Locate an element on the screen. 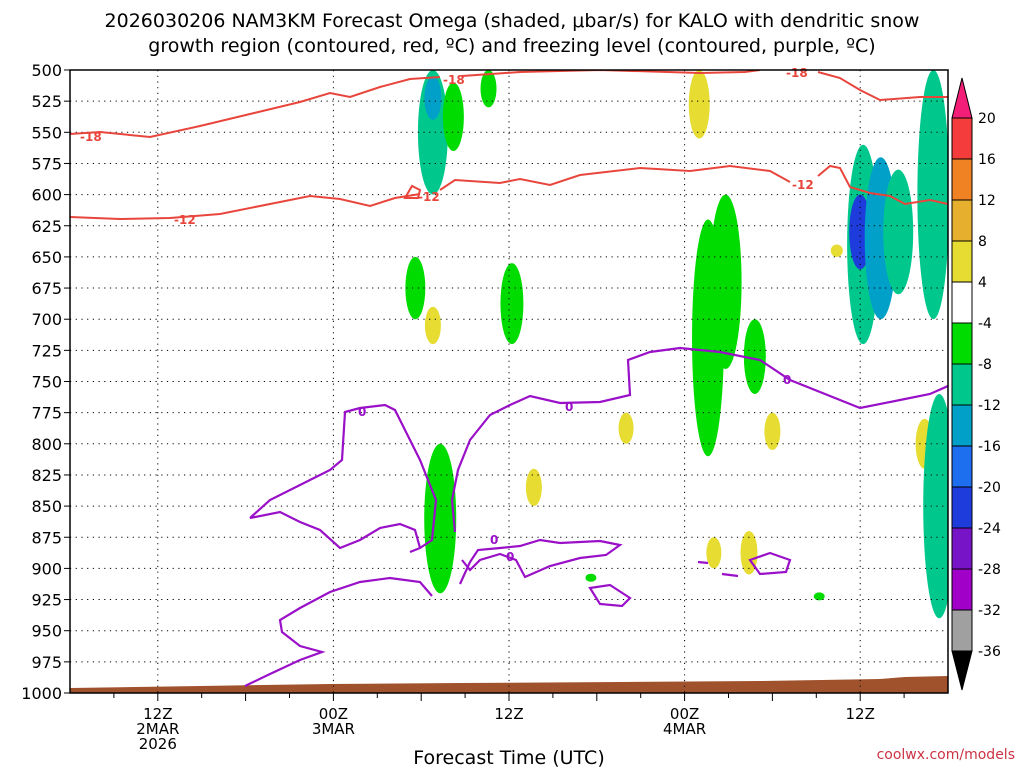 Image resolution: width=1024 pixels, height=768 pixels. colorbar-tick-0: 20 is located at coordinates (987, 119).